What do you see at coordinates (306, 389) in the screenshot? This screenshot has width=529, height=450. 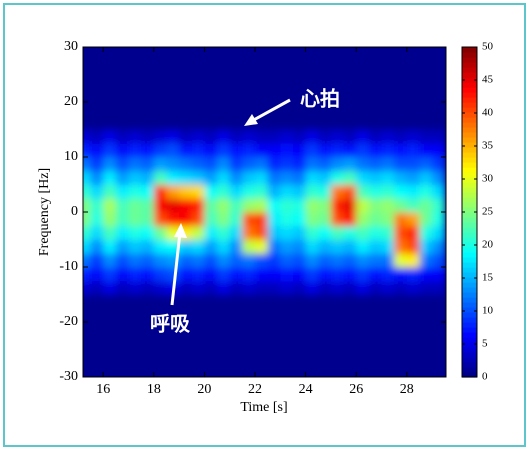 I see `x-tick-label: 24` at bounding box center [306, 389].